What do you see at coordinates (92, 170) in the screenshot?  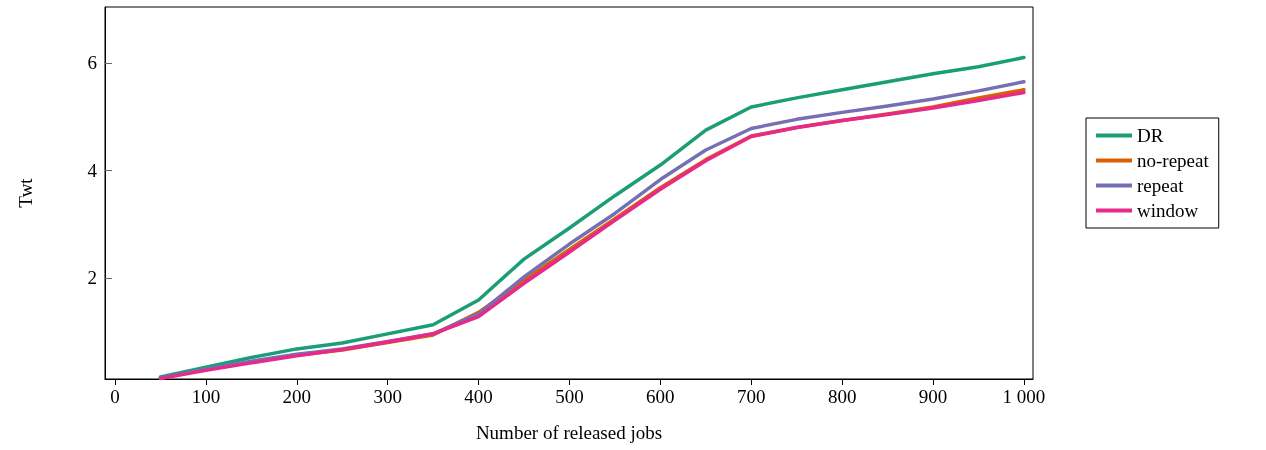 I see `y-tick-label: 4` at bounding box center [92, 170].